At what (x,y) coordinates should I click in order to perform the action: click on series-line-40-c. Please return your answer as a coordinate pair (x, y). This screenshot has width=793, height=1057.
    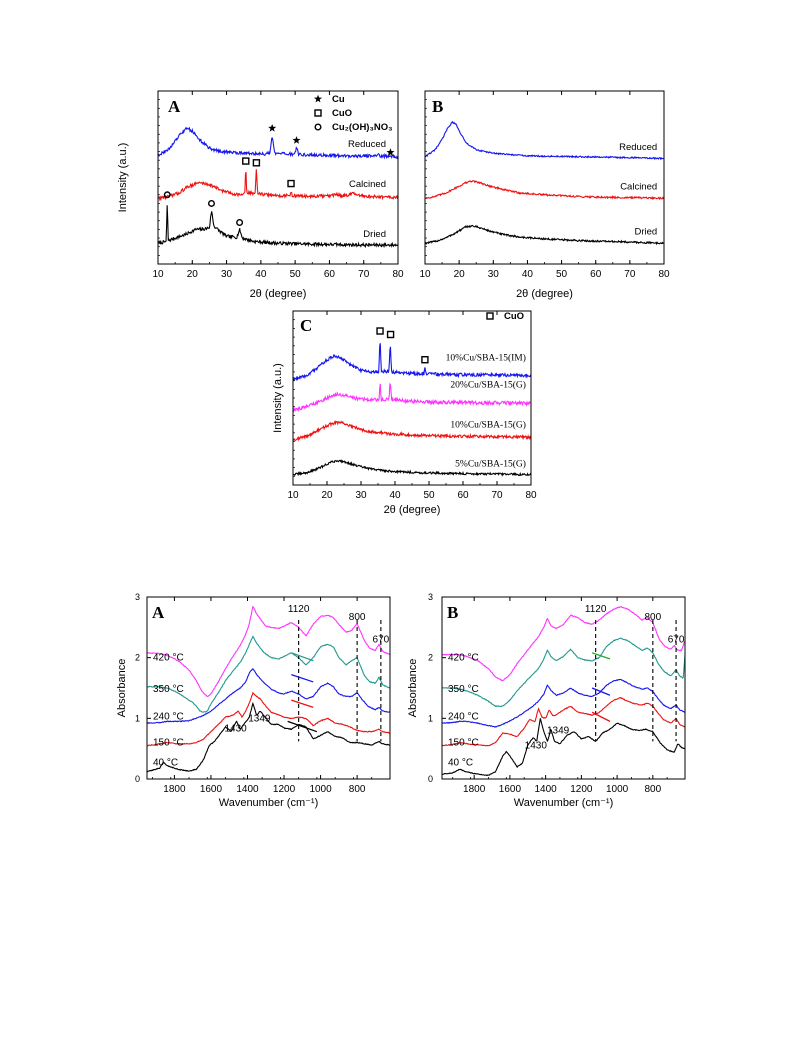
    Looking at the image, I should click on (563, 747).